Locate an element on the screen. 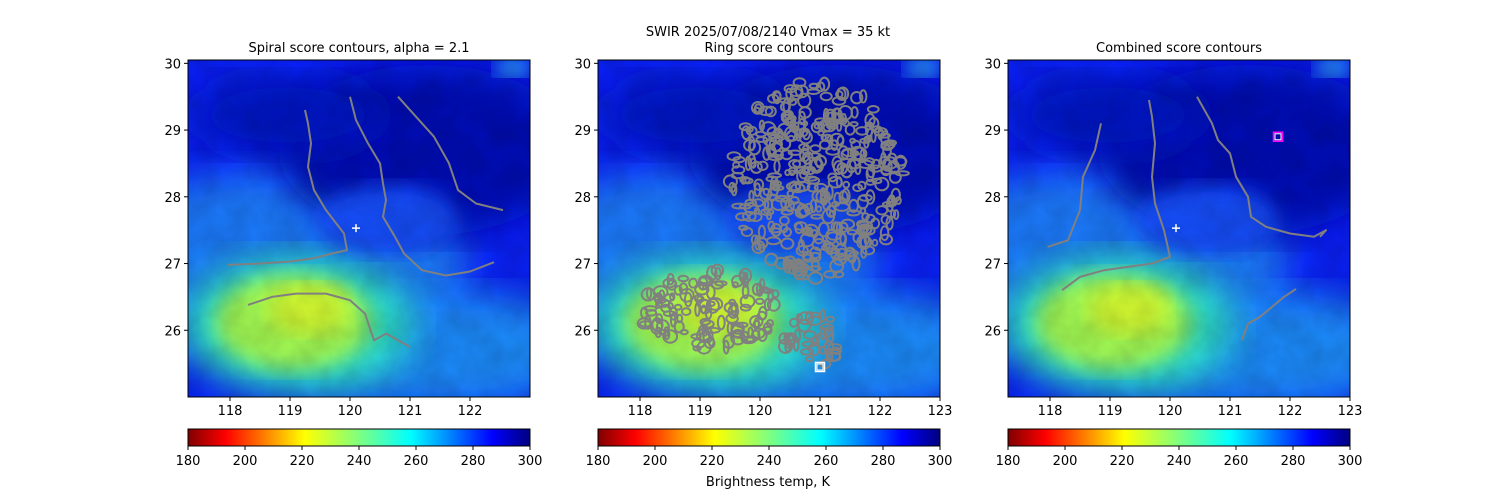 Image resolution: width=1500 pixels, height=500 pixels. square-marker is located at coordinates (820, 367).